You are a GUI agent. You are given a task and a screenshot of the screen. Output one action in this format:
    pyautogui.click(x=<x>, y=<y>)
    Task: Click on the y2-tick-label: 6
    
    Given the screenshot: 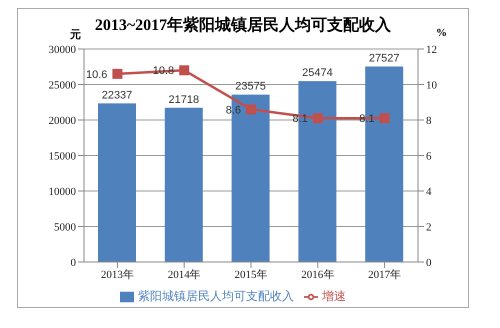 What is the action you would take?
    pyautogui.click(x=429, y=156)
    